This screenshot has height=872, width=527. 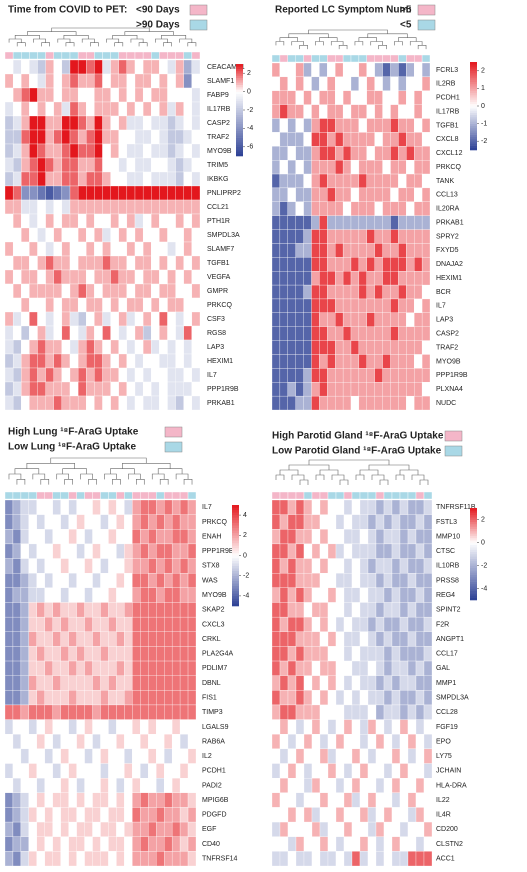 I want to click on colorbar-tick-label: 2, so click(x=483, y=519).